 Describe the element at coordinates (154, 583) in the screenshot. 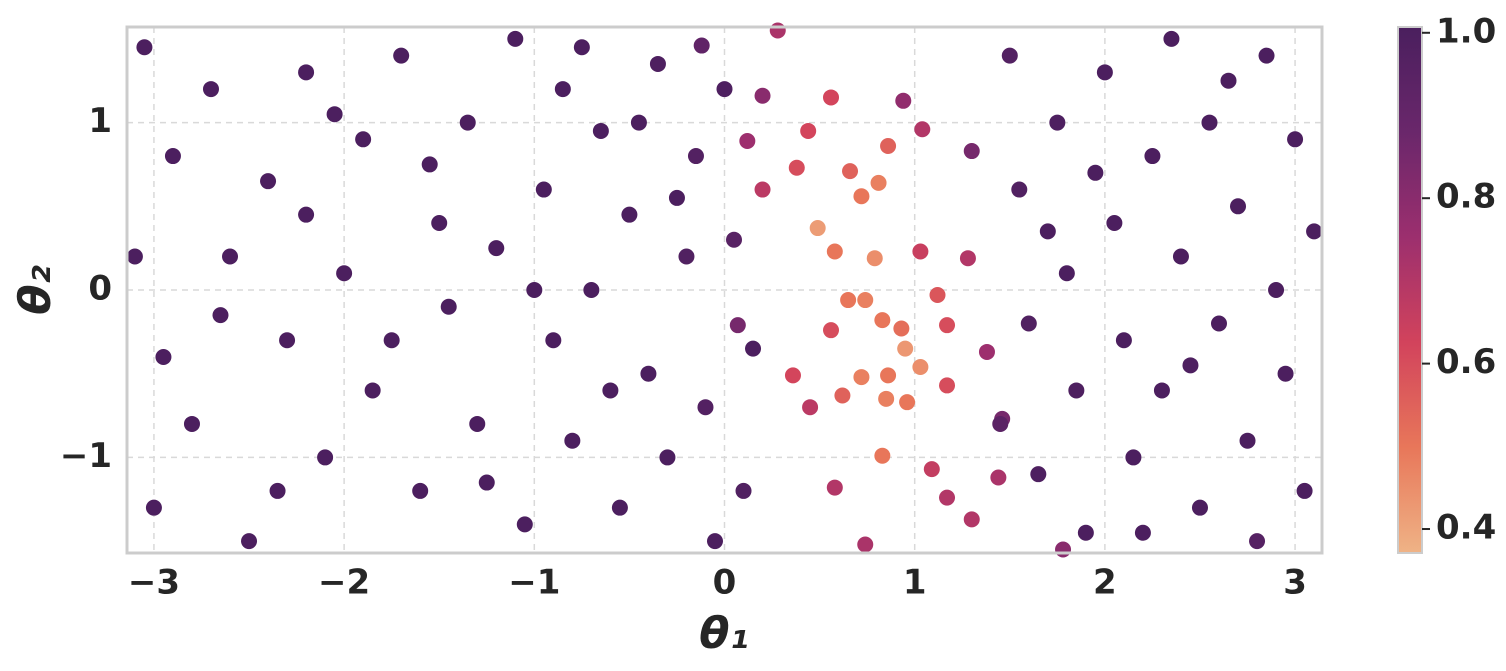

I see `x-tick-label: −3` at that location.